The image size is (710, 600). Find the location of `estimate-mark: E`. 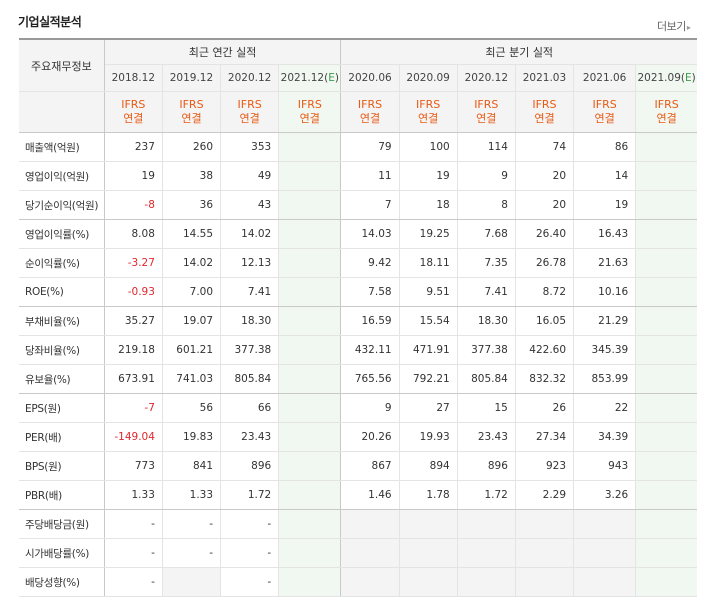

estimate-mark: E is located at coordinates (331, 78).